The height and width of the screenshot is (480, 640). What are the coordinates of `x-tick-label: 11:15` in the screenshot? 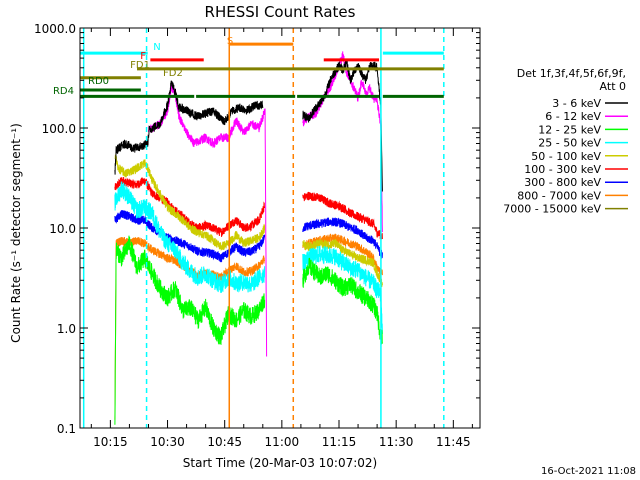 It's located at (339, 442).